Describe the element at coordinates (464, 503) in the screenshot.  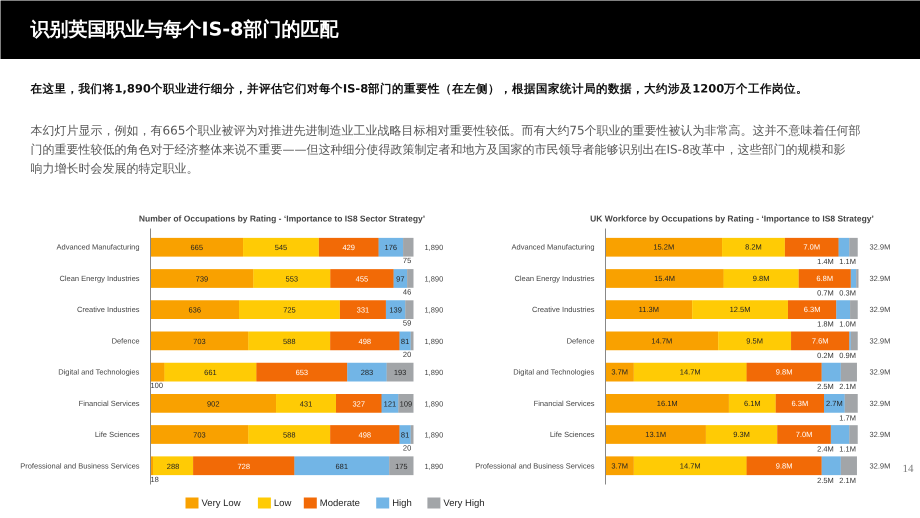
I see `legend-label: Very High` at that location.